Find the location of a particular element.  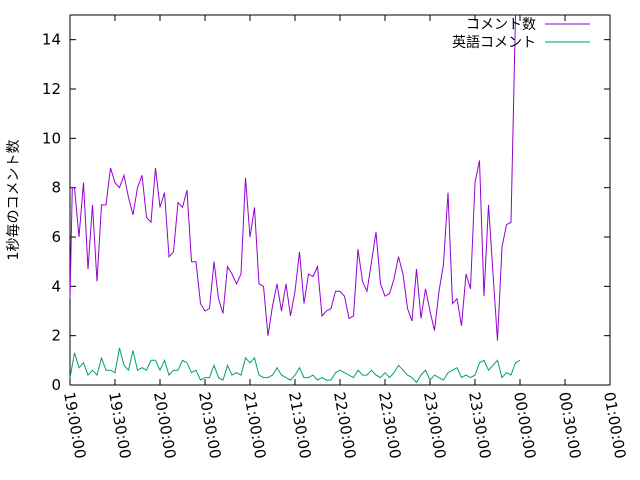

x-tick-label: 21:00:00 is located at coordinates (254, 425).